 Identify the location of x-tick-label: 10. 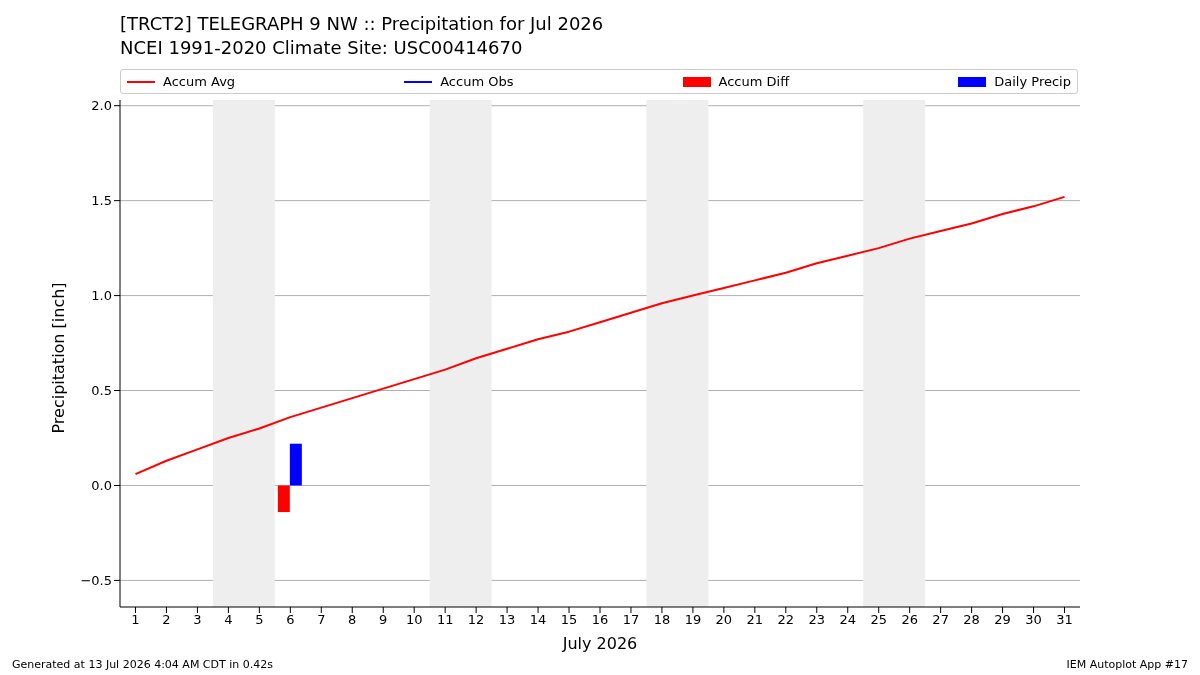
(414, 620).